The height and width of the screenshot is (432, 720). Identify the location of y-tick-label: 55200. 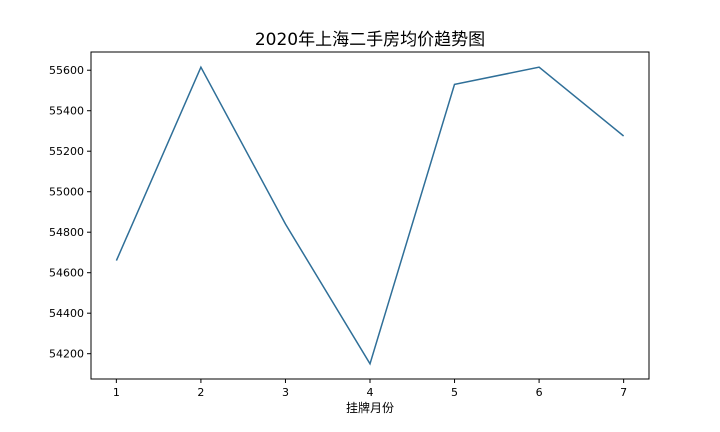
(66, 151).